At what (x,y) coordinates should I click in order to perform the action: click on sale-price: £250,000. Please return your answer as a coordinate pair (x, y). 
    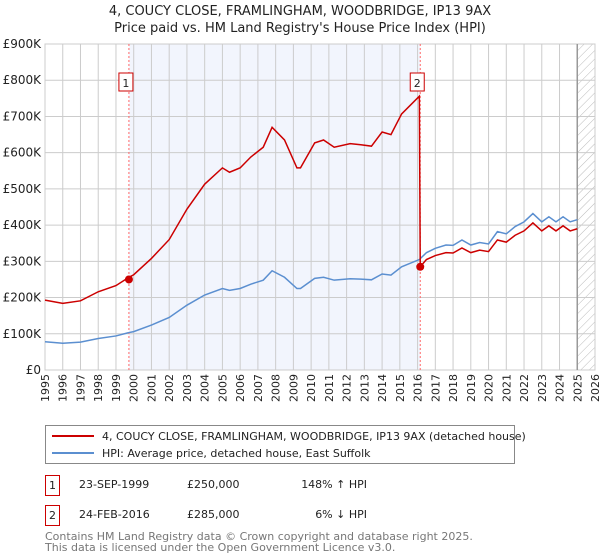
    Looking at the image, I should click on (213, 484).